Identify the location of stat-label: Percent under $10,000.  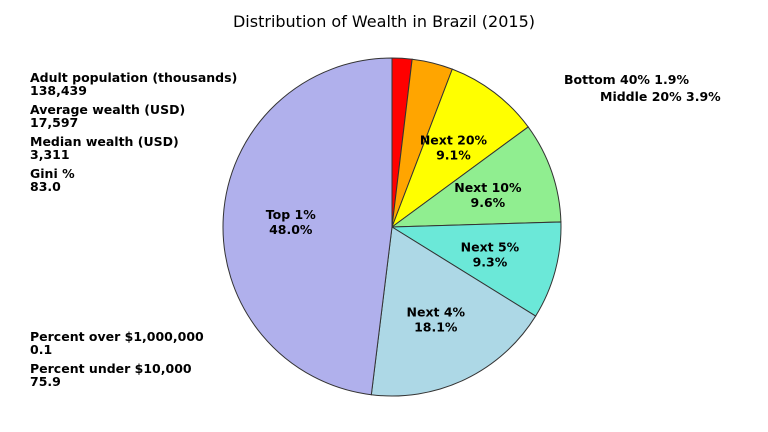
(111, 368).